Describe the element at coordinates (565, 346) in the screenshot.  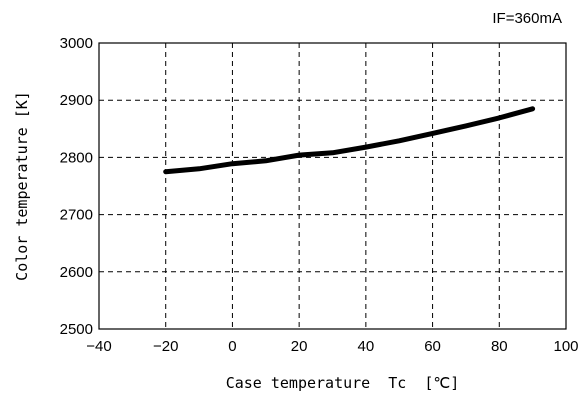
I see `x-tick-label: 100` at that location.